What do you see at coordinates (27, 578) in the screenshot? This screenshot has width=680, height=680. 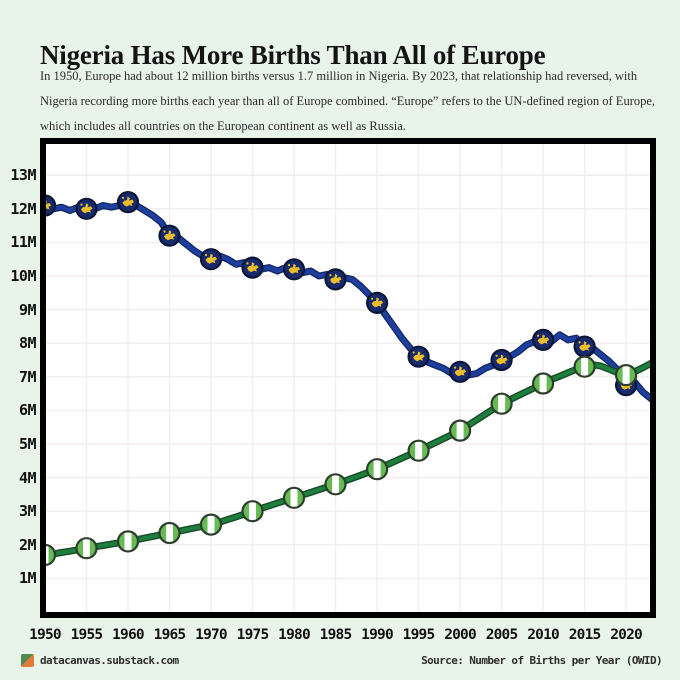 I see `y-tick-label: 1M` at bounding box center [27, 578].